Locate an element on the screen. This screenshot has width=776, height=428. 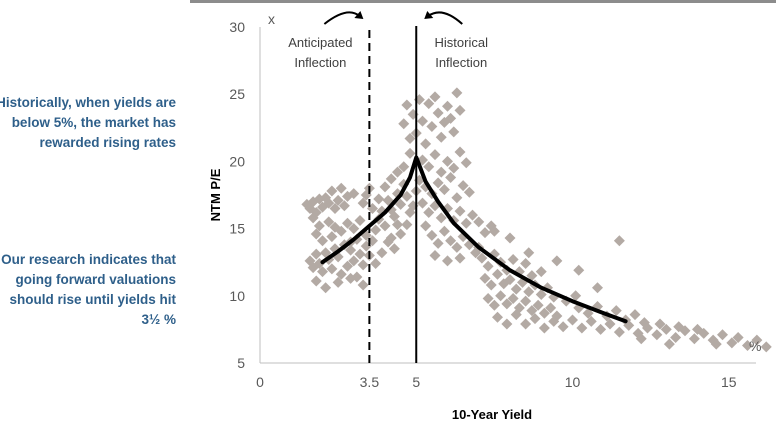
y-tick-label: 30 is located at coordinates (237, 27).